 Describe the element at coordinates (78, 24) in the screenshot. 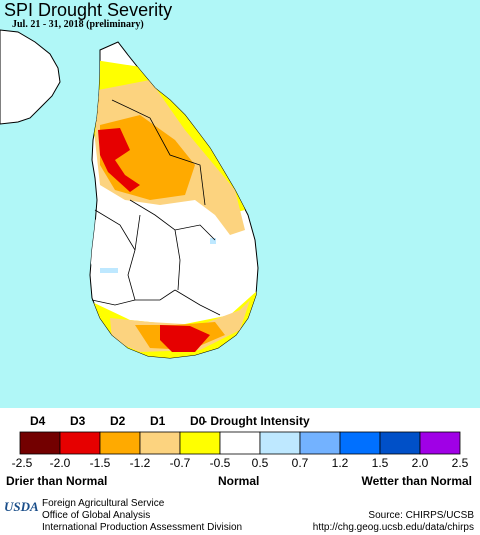

I see `map-subtitle: Jul. 21 - 31, 2018 (preliminary)` at that location.